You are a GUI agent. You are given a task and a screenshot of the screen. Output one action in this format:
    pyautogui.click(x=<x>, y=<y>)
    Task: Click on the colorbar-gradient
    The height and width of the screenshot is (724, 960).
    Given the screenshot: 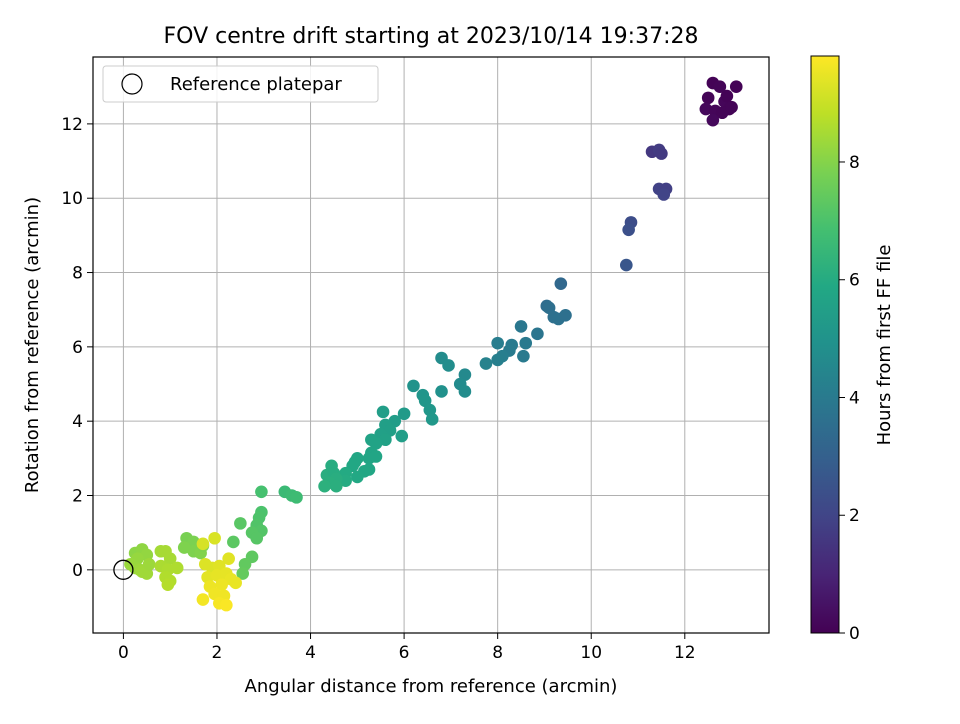 What is the action you would take?
    pyautogui.click(x=825, y=344)
    